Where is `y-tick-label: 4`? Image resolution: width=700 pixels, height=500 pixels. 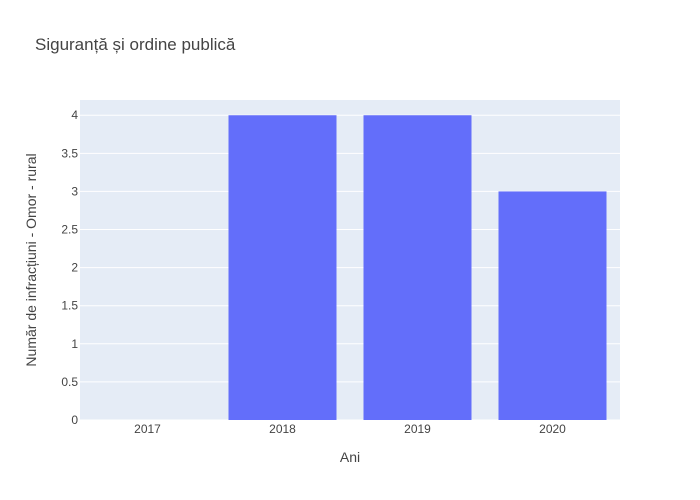 y-tick-label: 4 is located at coordinates (74, 115).